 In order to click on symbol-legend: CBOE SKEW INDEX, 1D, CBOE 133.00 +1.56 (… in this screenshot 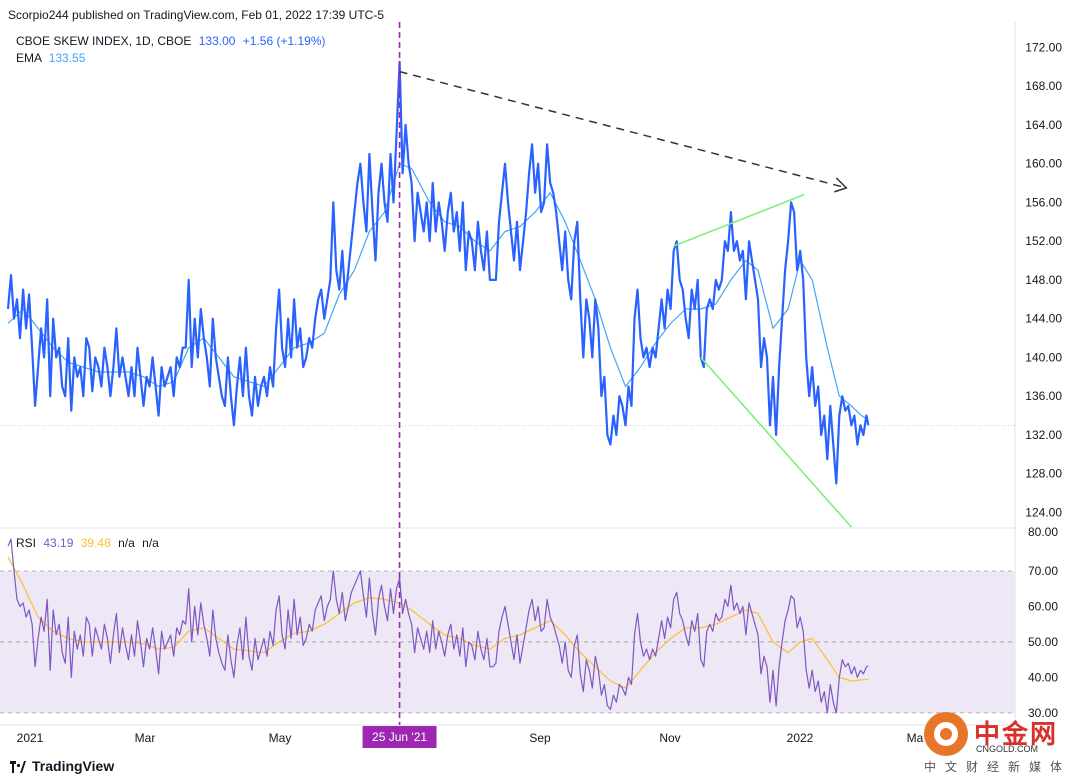, I will do `click(171, 41)`.